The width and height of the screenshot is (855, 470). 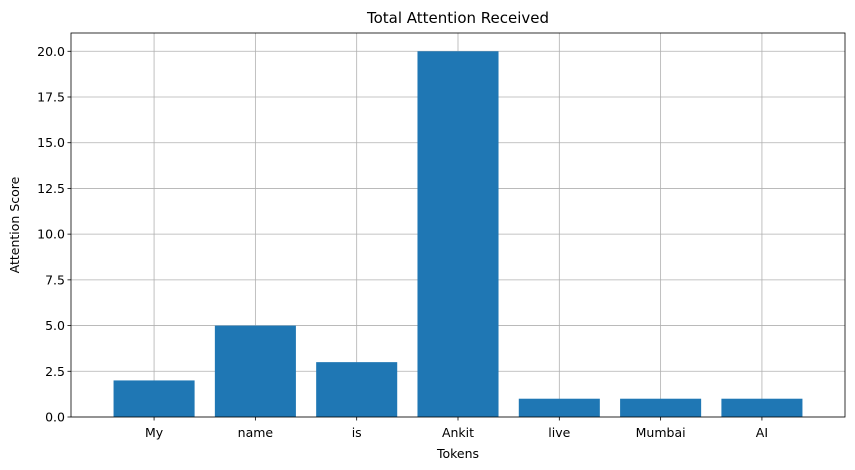 What do you see at coordinates (357, 432) in the screenshot?
I see `x-tick-label: is` at bounding box center [357, 432].